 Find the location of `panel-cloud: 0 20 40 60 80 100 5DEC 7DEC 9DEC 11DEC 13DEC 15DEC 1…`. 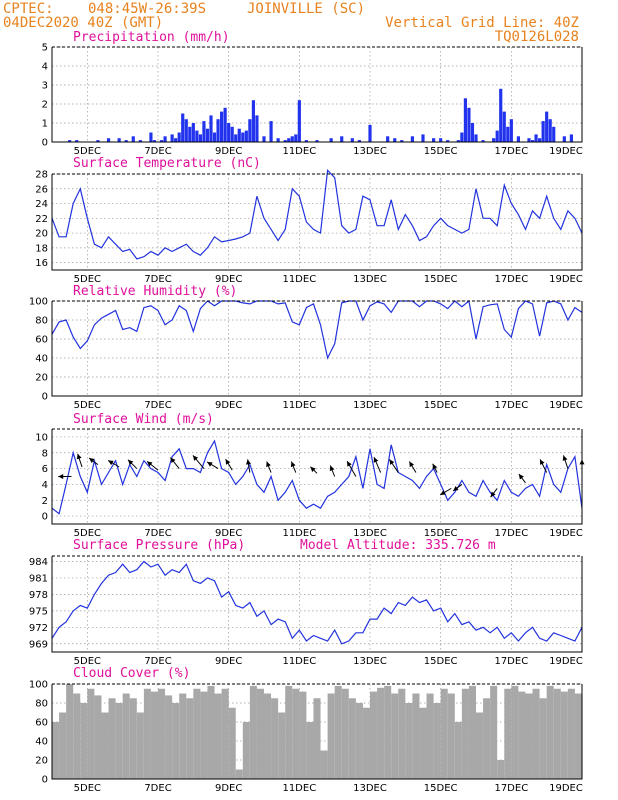

panel-cloud: 0 20 40 60 80 100 5DEC 7DEC 9DEC 11DEC 13DEC 15DEC 1… is located at coordinates (306, 730).